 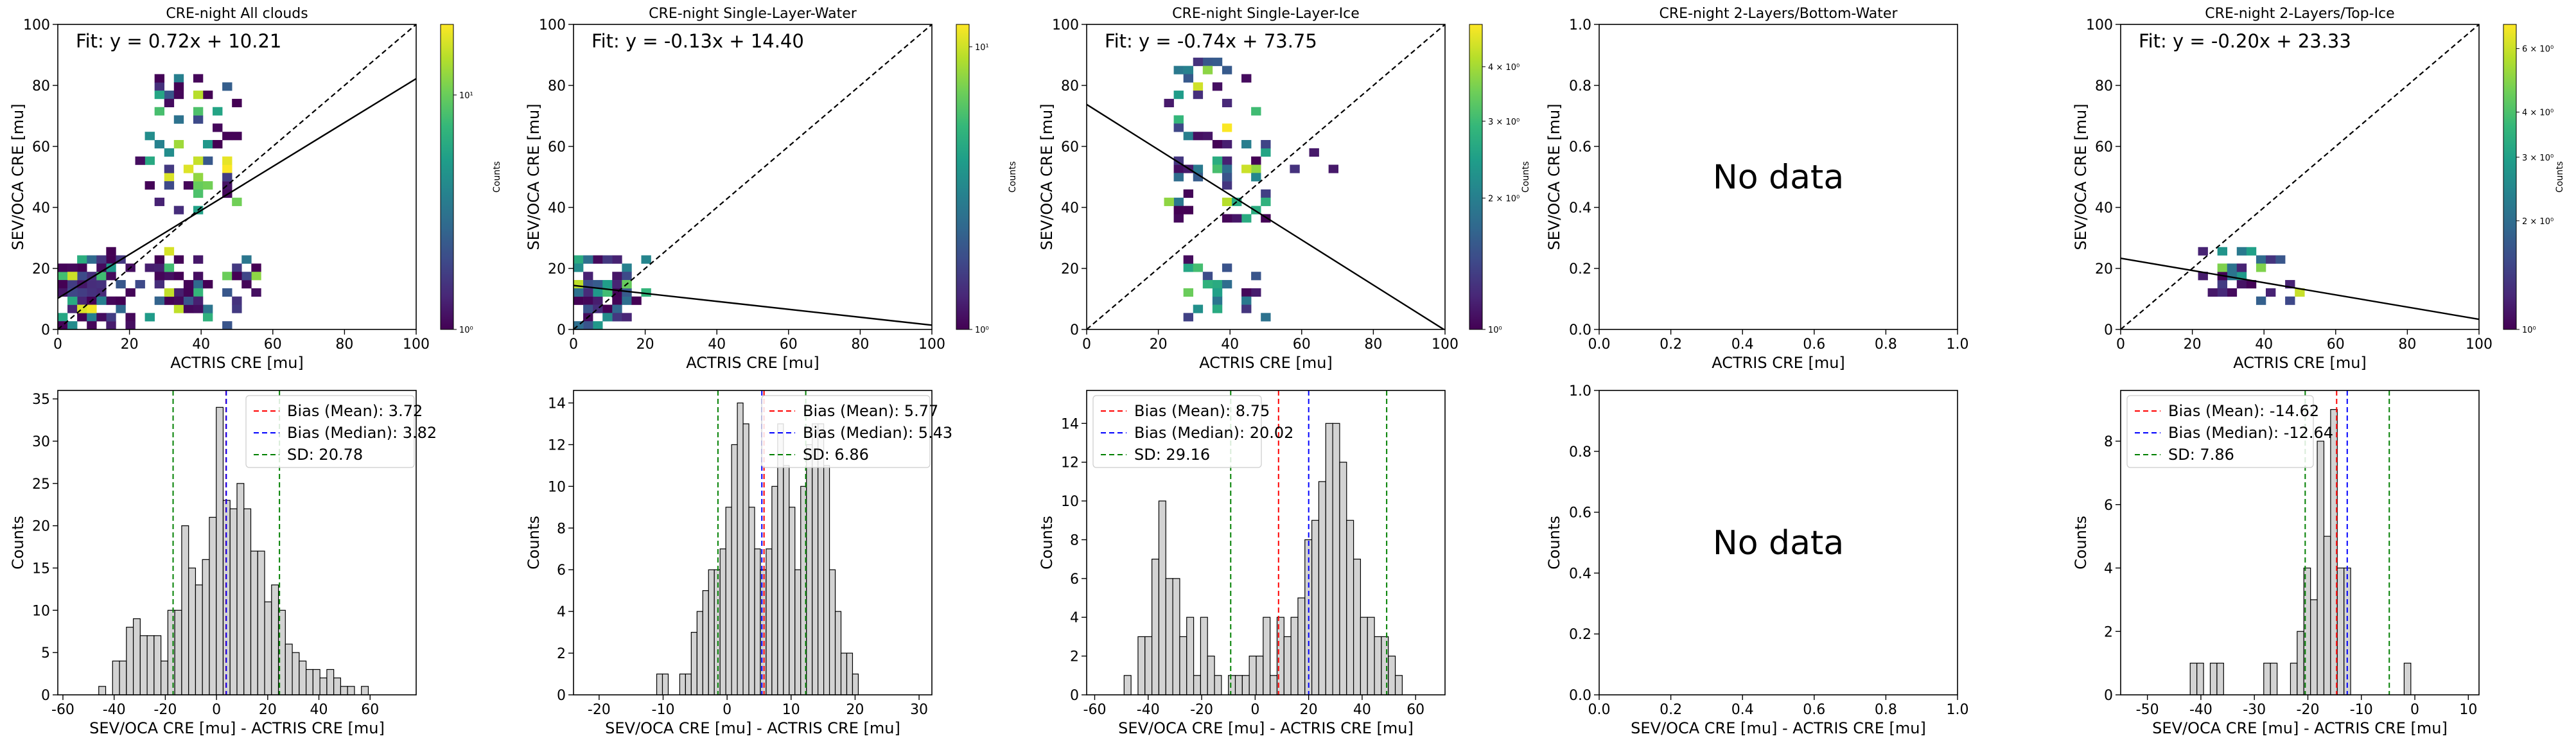 I want to click on colorbar-tick-label: 10⁰, so click(x=2529, y=330).